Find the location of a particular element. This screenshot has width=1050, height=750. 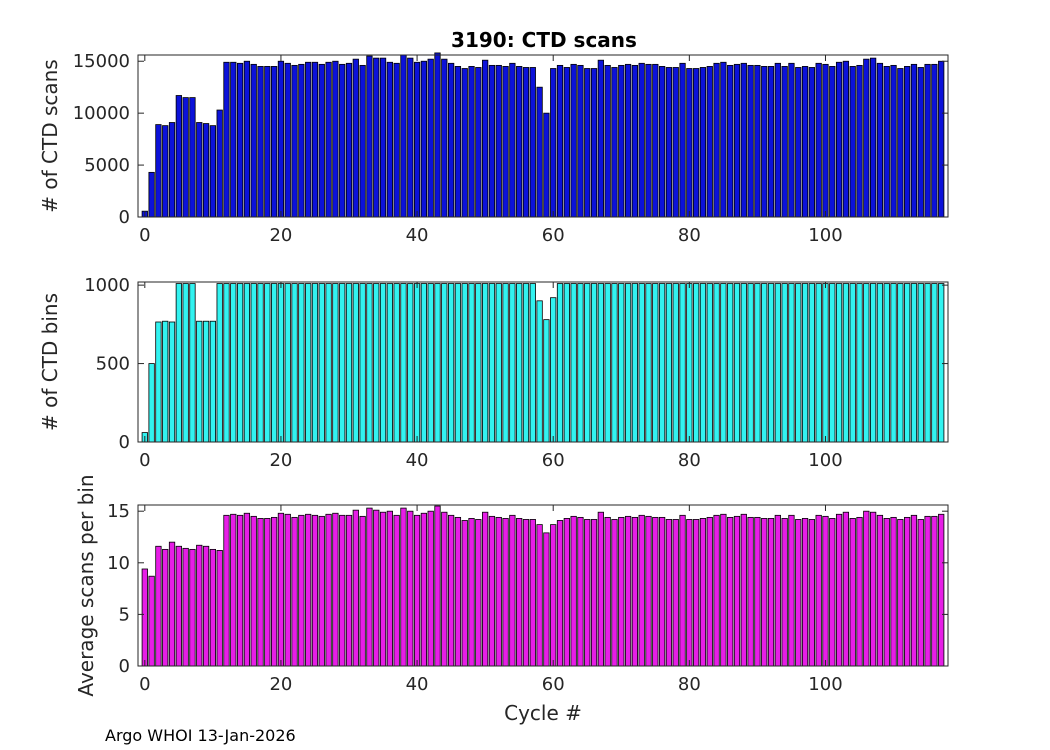

y-tick-label: 5 is located at coordinates (124, 614).